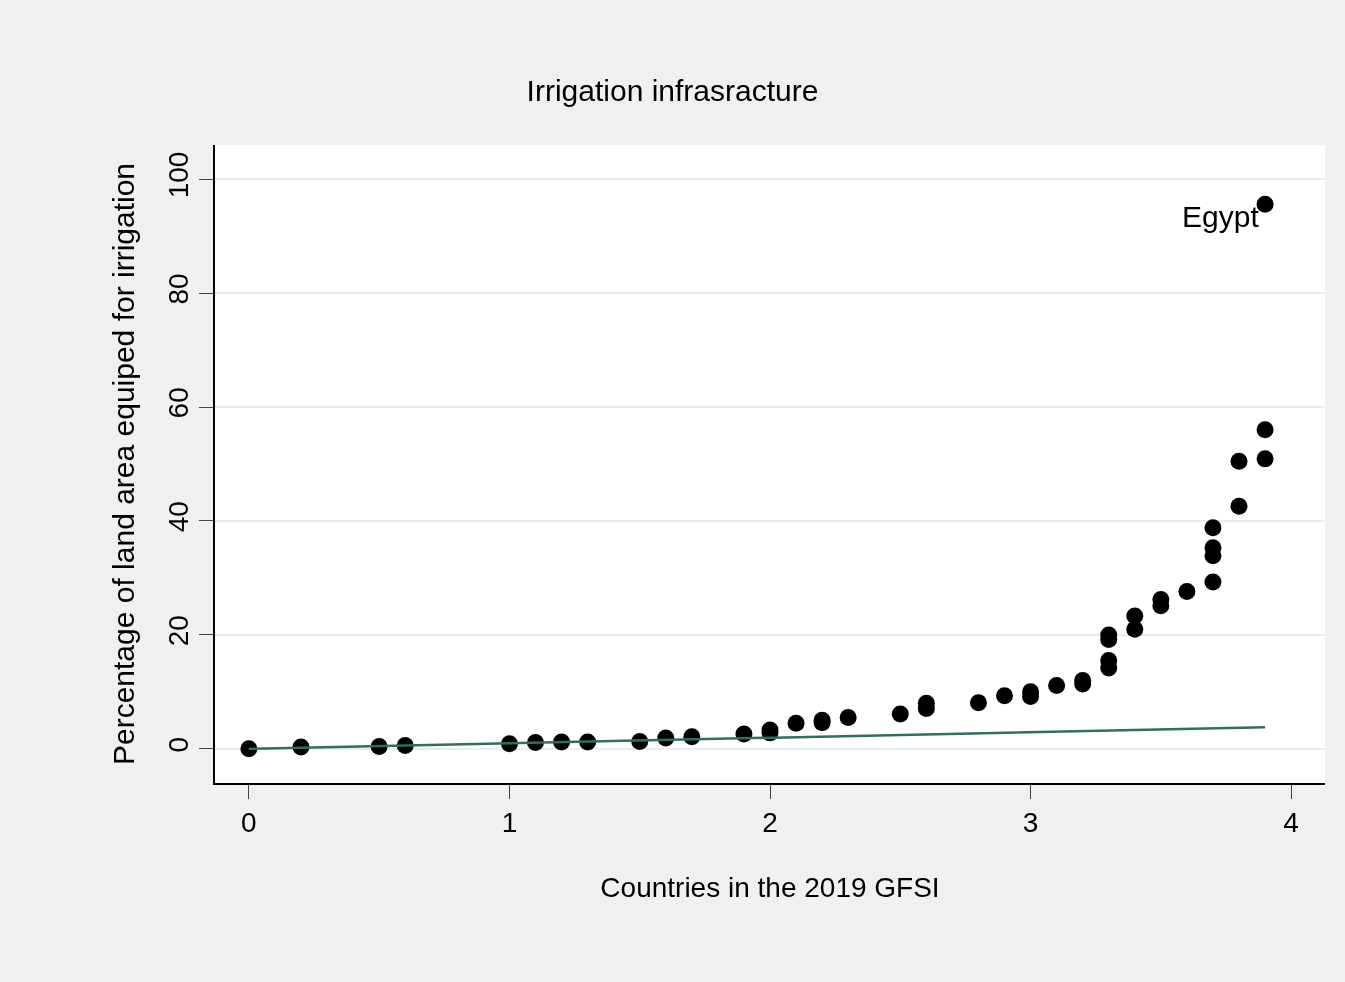  What do you see at coordinates (249, 823) in the screenshot?
I see `x-tick-label: 0` at bounding box center [249, 823].